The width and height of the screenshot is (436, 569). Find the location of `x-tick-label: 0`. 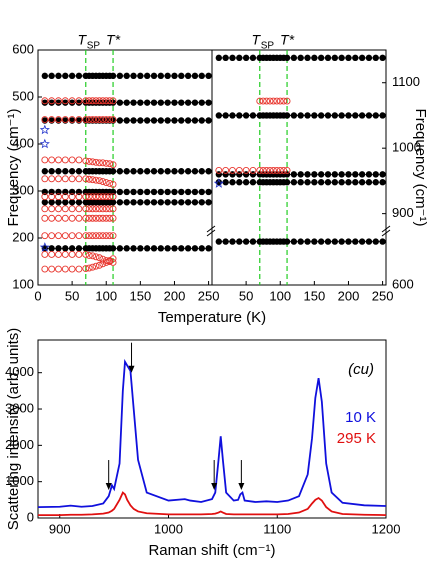

x-tick-label: 0 is located at coordinates (37, 295).